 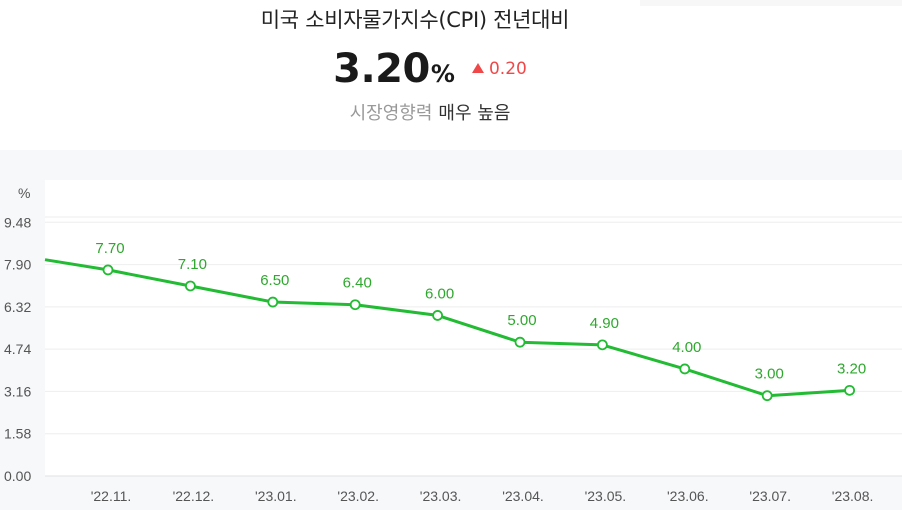 What do you see at coordinates (17, 391) in the screenshot?
I see `y-tick-label: 3.16` at bounding box center [17, 391].